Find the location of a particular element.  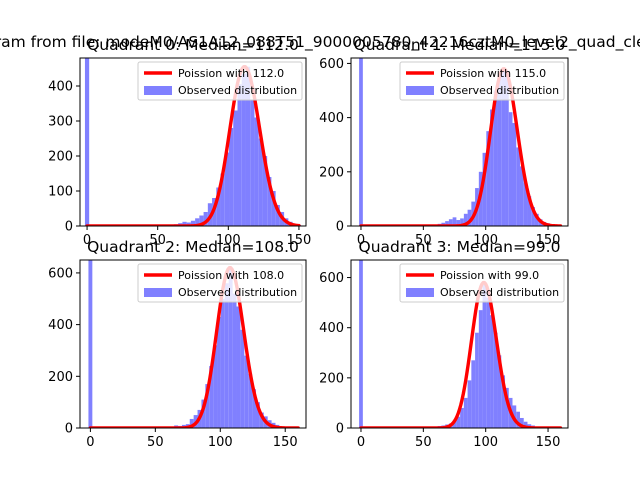

legend-label-poisson: Poission with 99.0 is located at coordinates (489, 275).